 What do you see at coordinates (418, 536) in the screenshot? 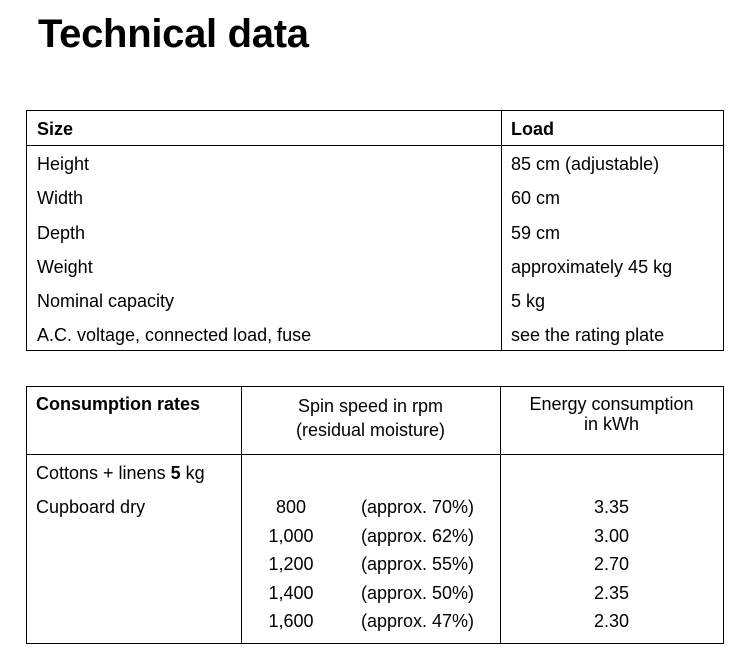
I see `residual-moisture: (approx. 62%)` at bounding box center [418, 536].